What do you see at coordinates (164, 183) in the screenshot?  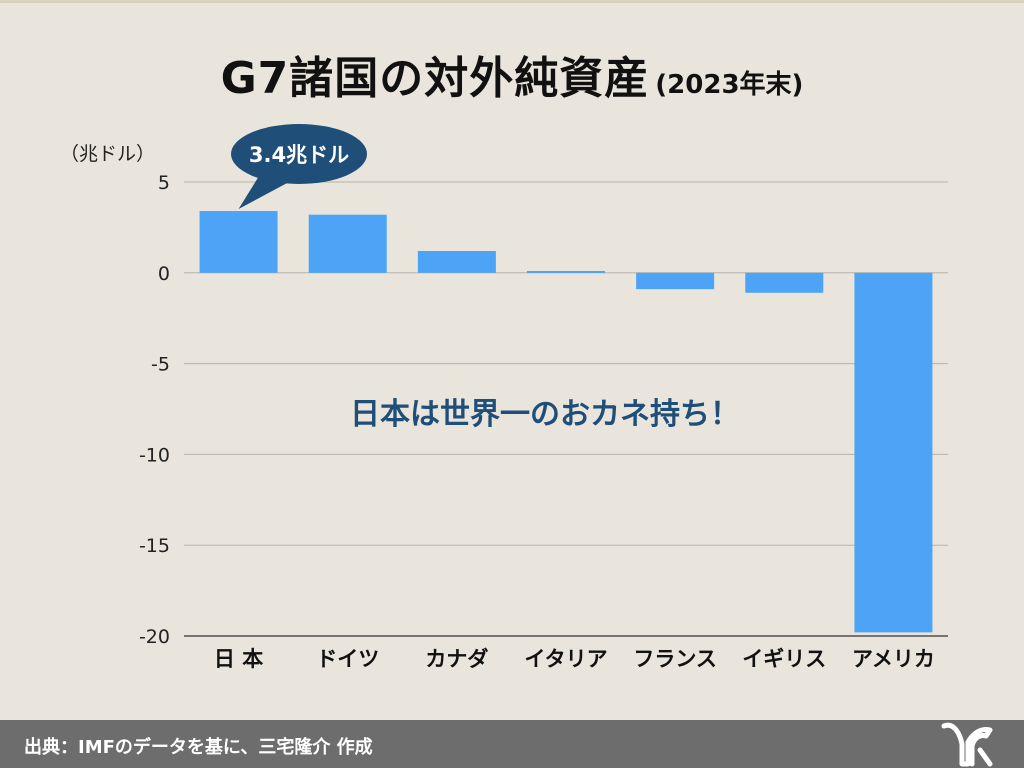 I see `y-tick-label: 5` at bounding box center [164, 183].